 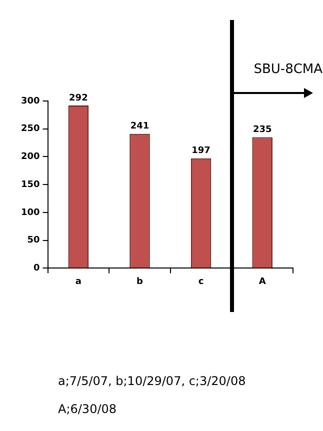 I want to click on x-tick-label: b, so click(x=140, y=281).